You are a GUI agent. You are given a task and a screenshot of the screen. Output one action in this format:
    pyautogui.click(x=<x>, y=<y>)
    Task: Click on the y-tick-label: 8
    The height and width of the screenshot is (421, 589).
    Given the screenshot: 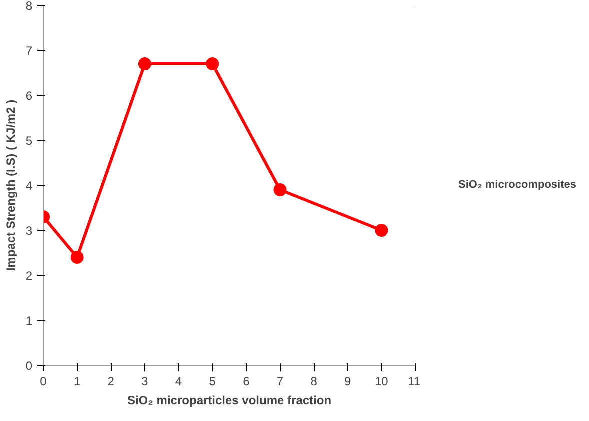 What is the action you would take?
    pyautogui.click(x=29, y=6)
    